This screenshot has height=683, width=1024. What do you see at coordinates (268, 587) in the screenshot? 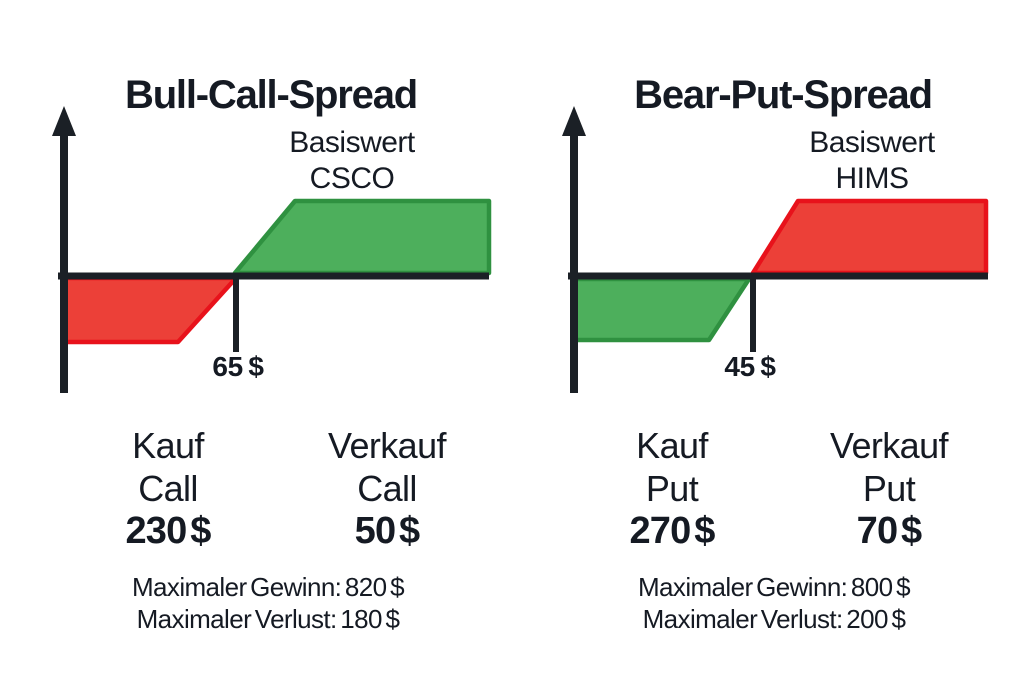
I see `max-profit-line: Maximaler Gewinn: 820 $` at bounding box center [268, 587].